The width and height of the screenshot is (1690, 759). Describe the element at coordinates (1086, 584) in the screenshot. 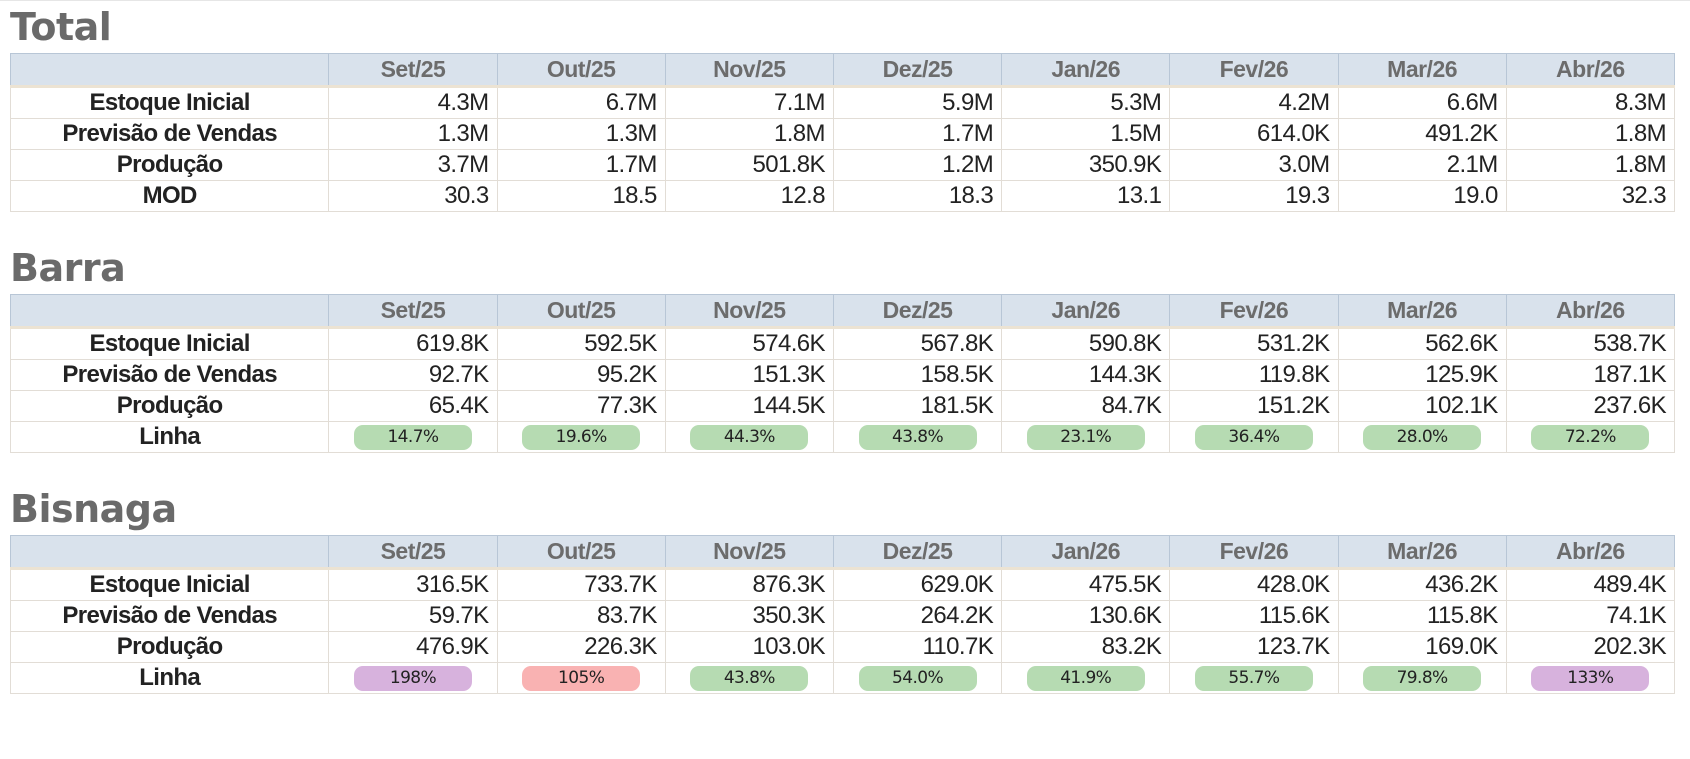

I see `value-cell: 475.5K` at that location.